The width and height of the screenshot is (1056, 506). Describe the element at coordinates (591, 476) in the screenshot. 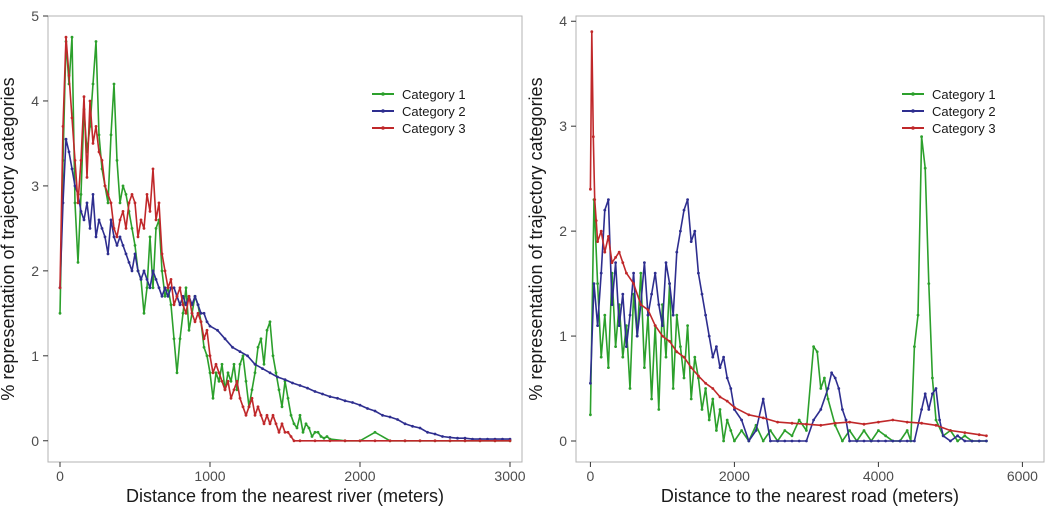

I see `x-tick-label: 0` at that location.